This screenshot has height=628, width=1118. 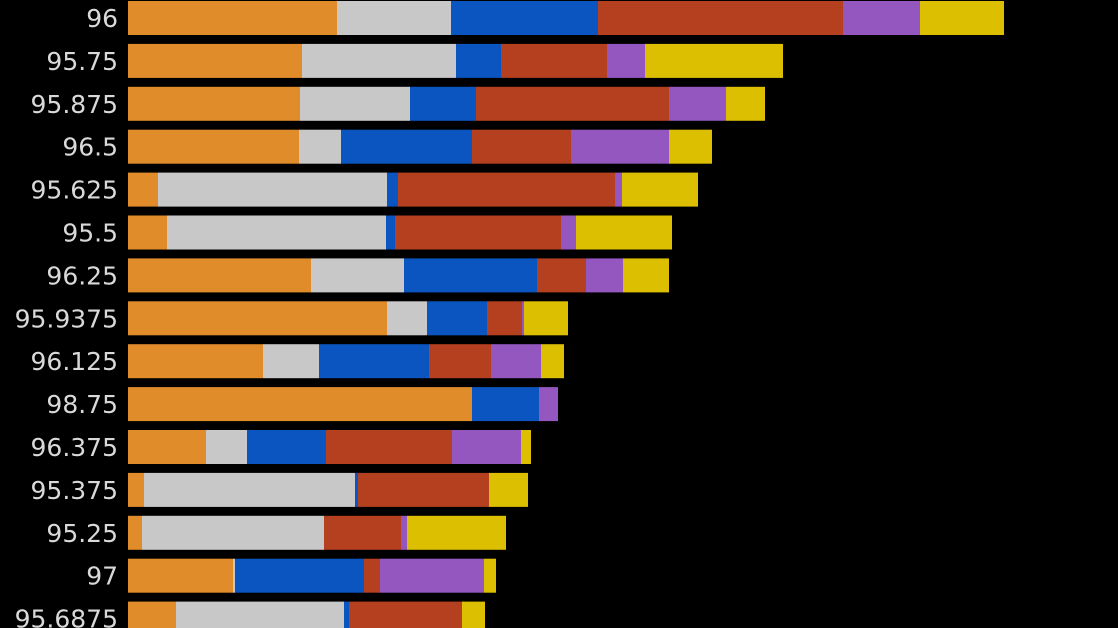 What do you see at coordinates (102, 576) in the screenshot?
I see `category-label: 97` at bounding box center [102, 576].